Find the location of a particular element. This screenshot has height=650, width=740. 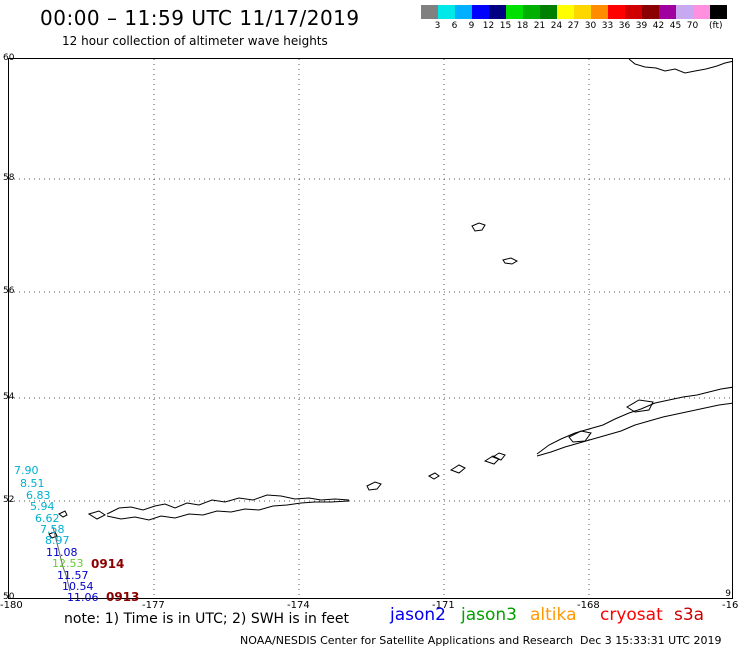

wave-height-observation: 8.97 is located at coordinates (57, 540).